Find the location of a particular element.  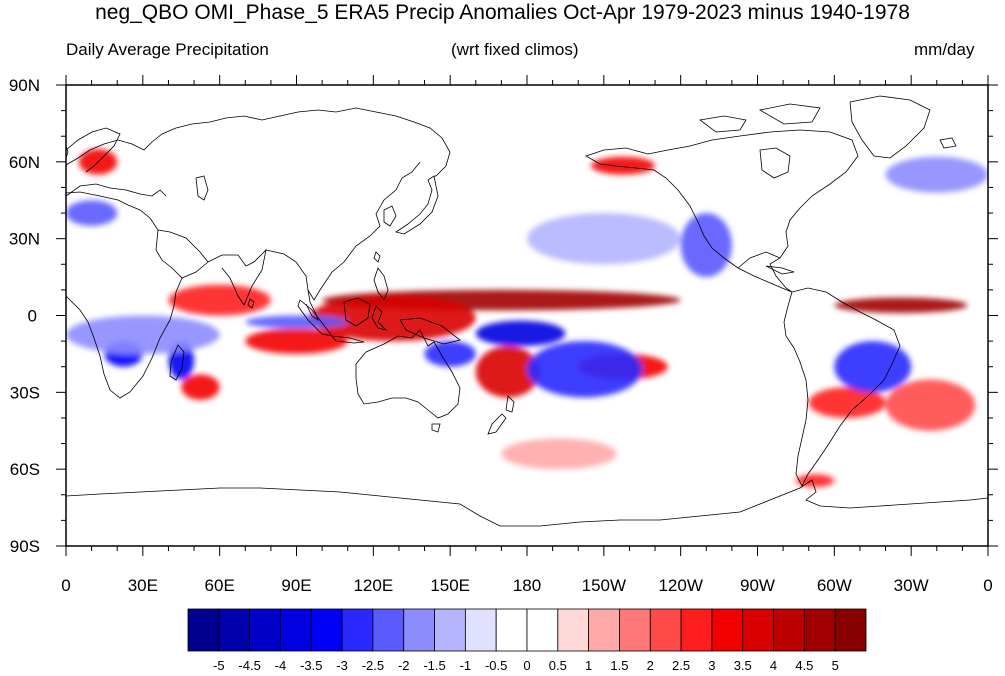

coastline-se-asia is located at coordinates (343, 231).